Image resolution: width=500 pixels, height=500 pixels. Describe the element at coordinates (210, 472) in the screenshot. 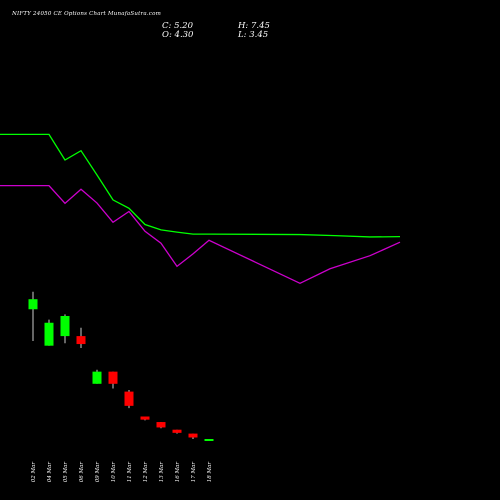

I see `x-tick-label: 18 Mar` at that location.